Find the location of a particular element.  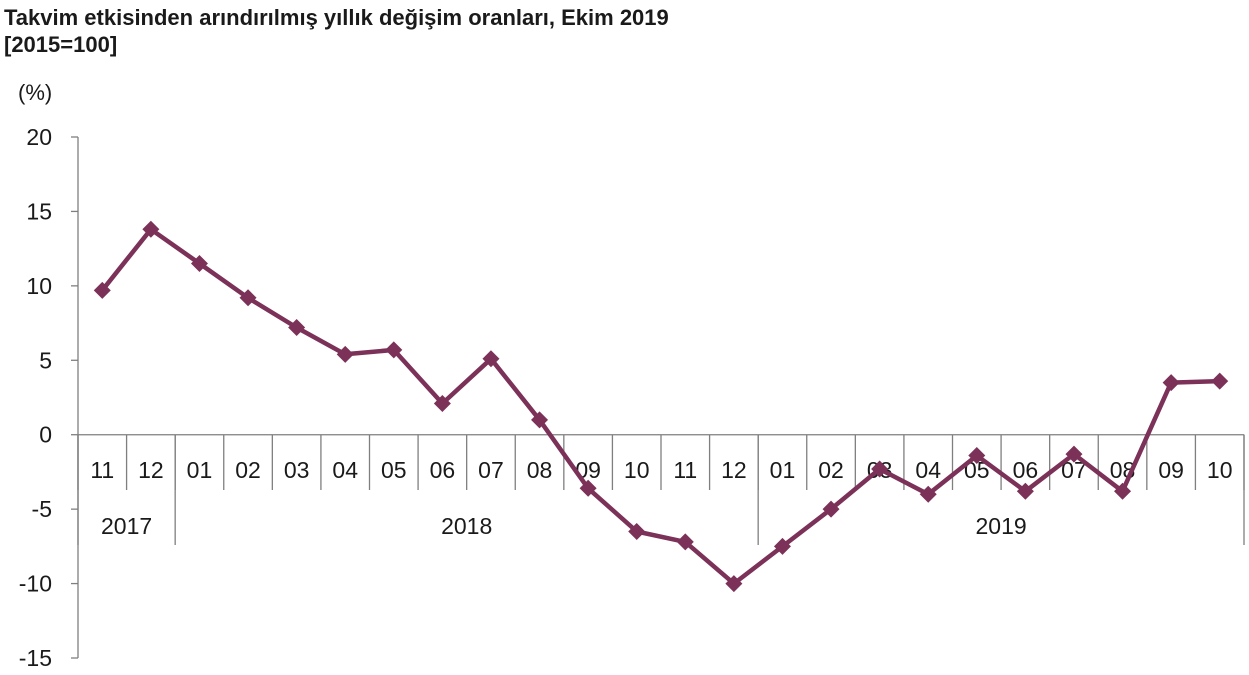

y-tick-label: 0 is located at coordinates (45, 435).